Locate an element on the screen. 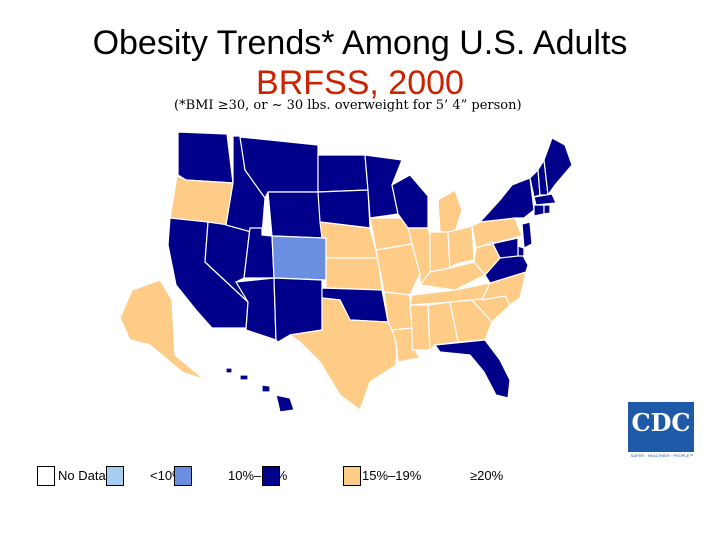  state-delaware is located at coordinates (521, 251).